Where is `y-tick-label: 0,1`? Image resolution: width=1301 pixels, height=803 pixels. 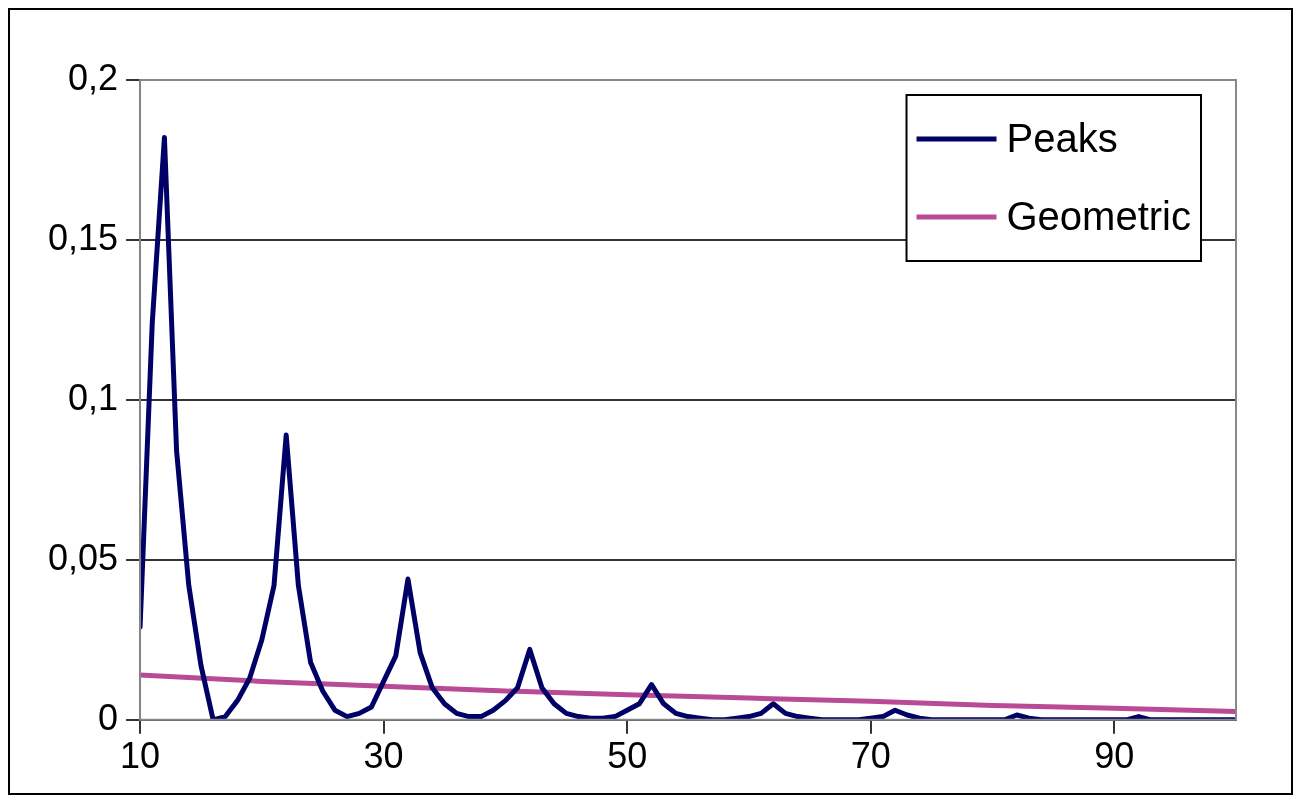 y-tick-label: 0,1 is located at coordinates (93, 397).